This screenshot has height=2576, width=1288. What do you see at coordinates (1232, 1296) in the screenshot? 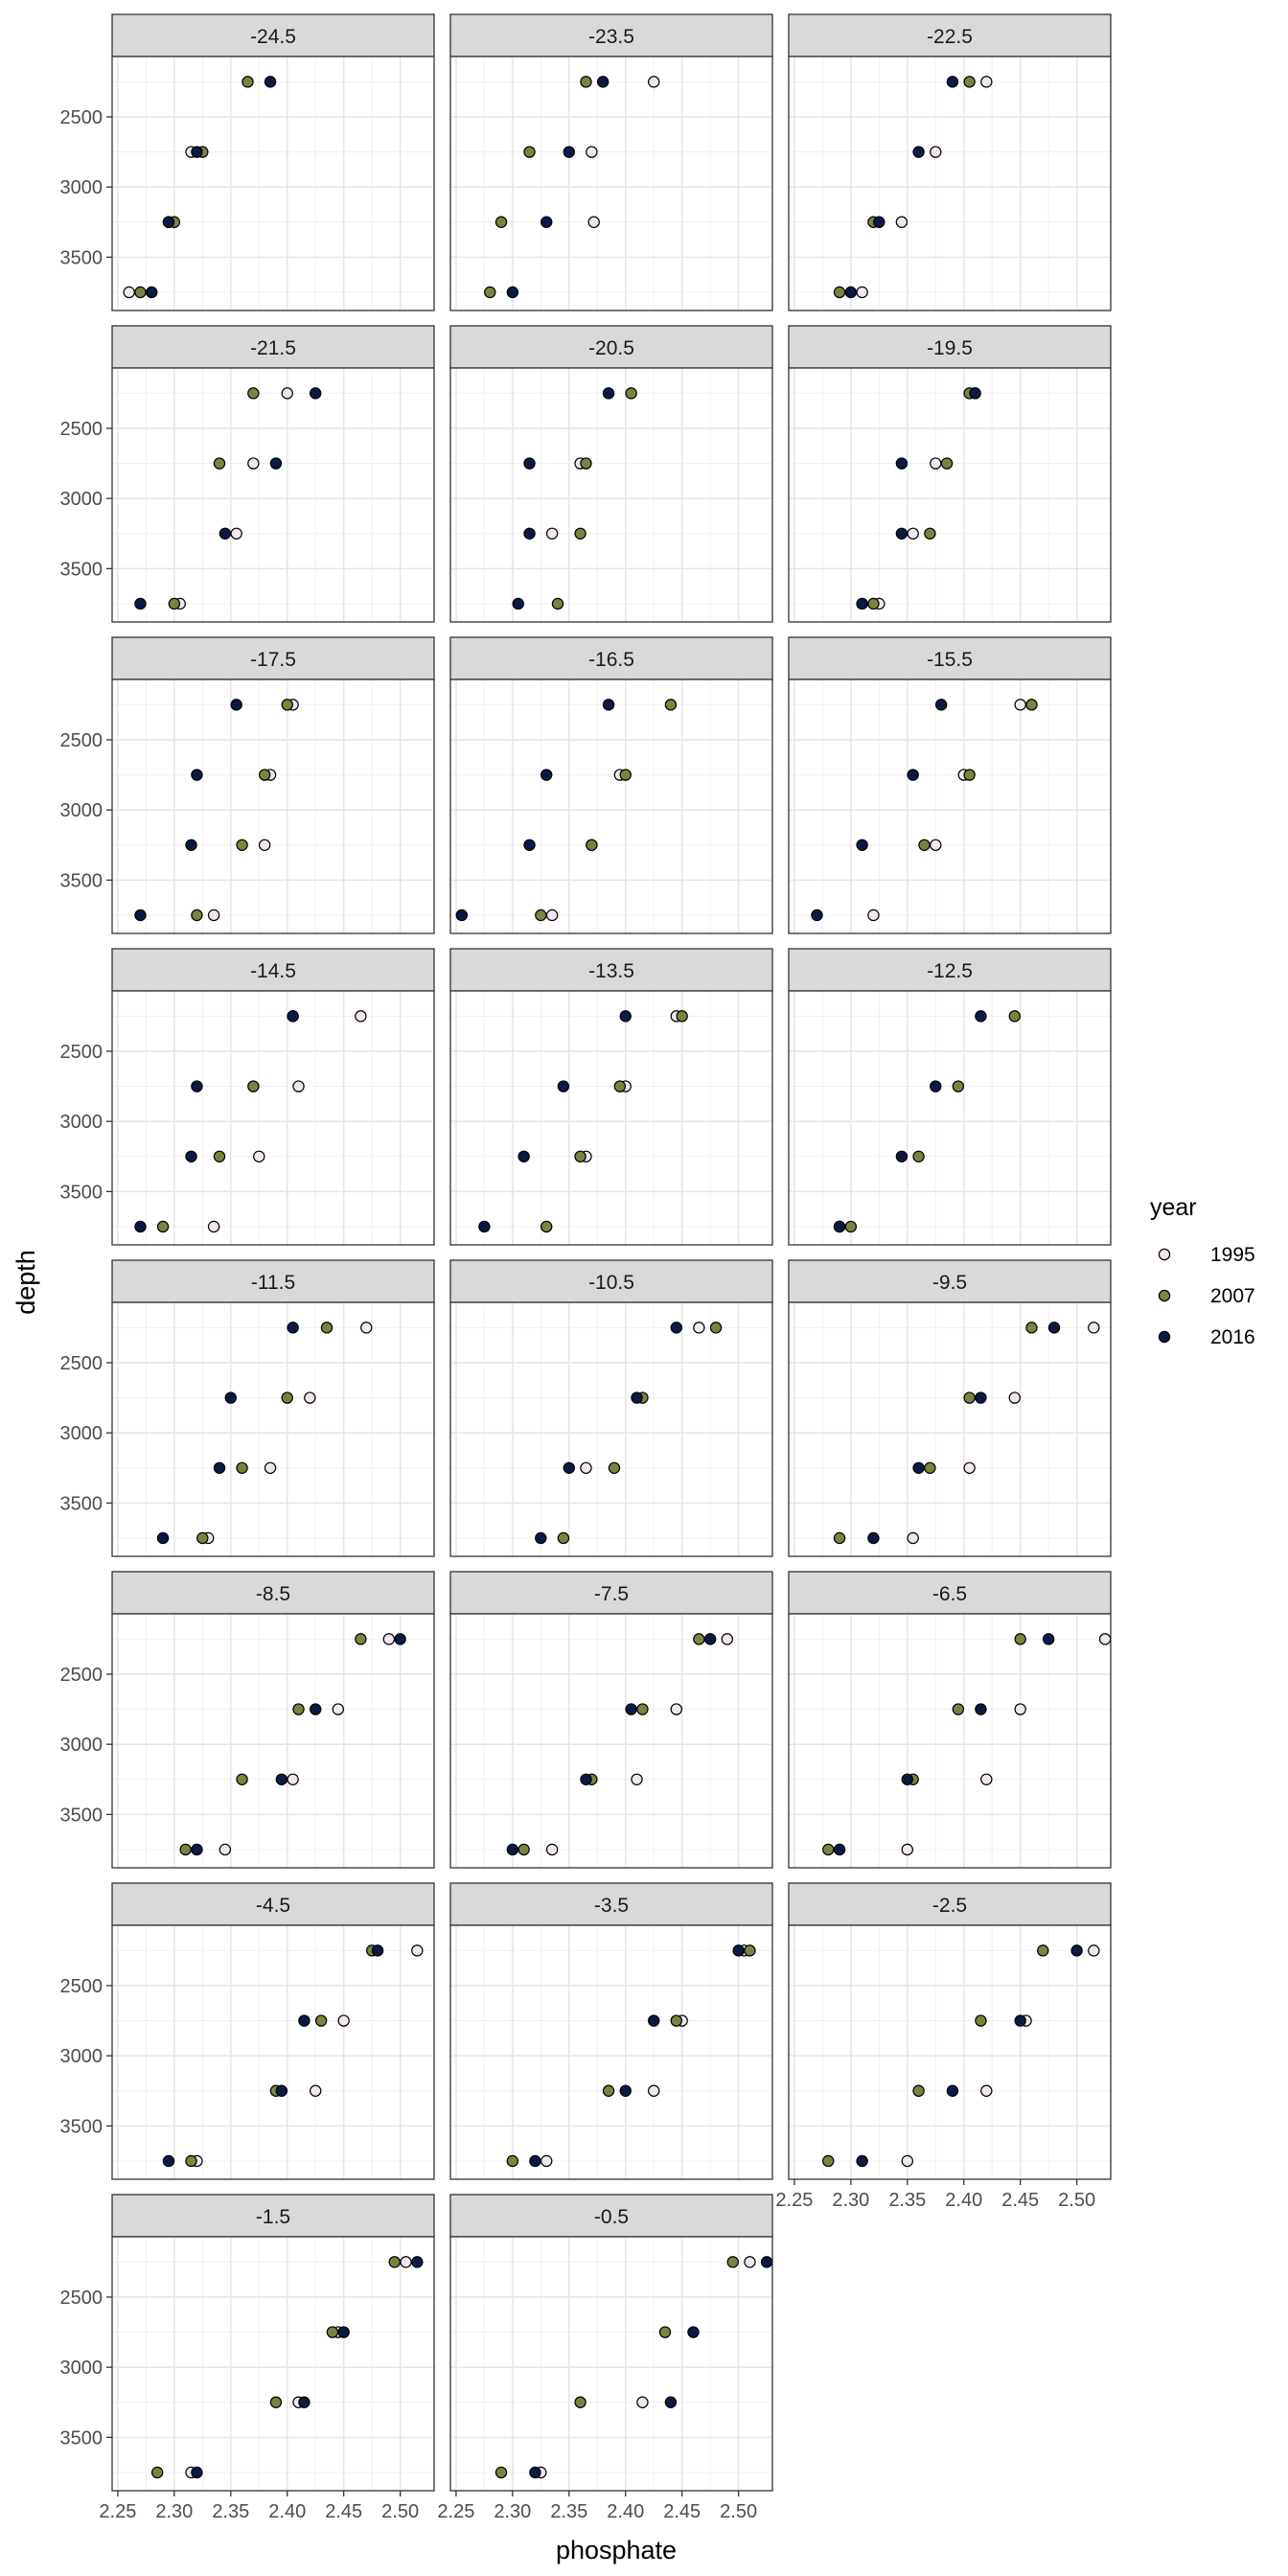
I see `legend-label: 2007` at bounding box center [1232, 1296].